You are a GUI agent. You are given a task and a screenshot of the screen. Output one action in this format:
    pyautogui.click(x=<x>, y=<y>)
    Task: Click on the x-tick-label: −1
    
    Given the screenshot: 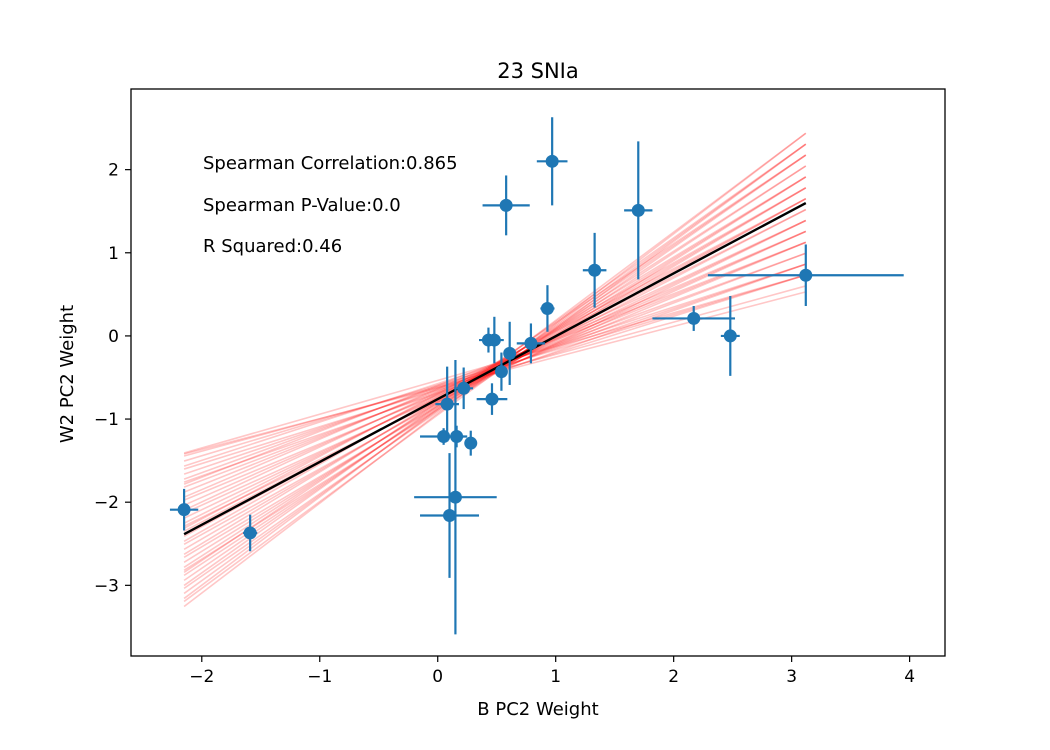 What is the action you would take?
    pyautogui.click(x=319, y=677)
    